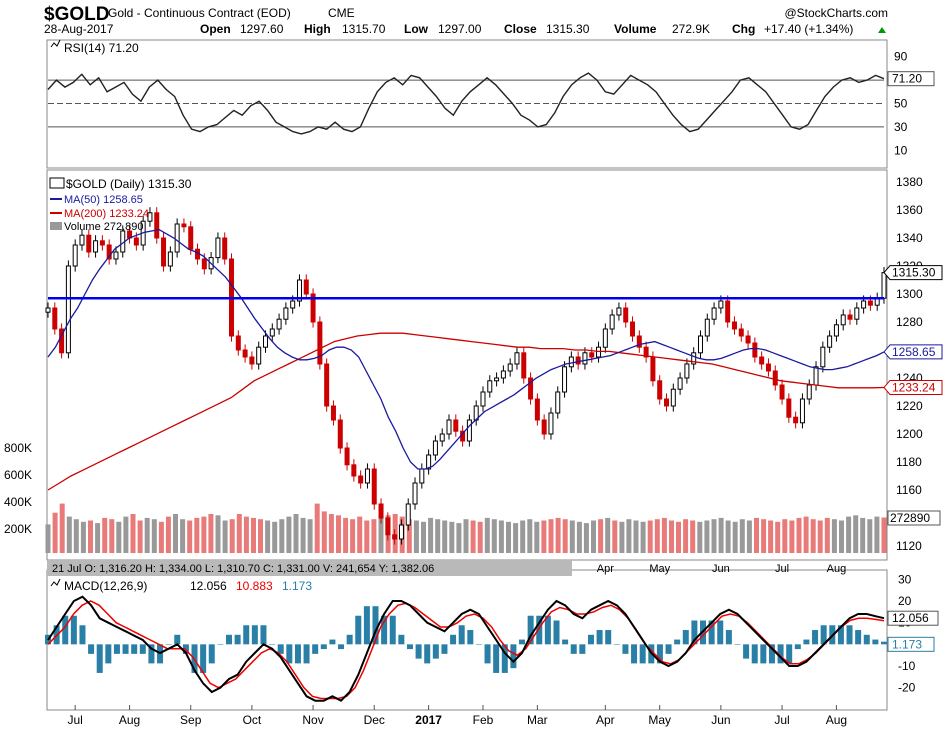  Describe the element at coordinates (605, 720) in the screenshot. I see `x-tick-label: Apr` at that location.